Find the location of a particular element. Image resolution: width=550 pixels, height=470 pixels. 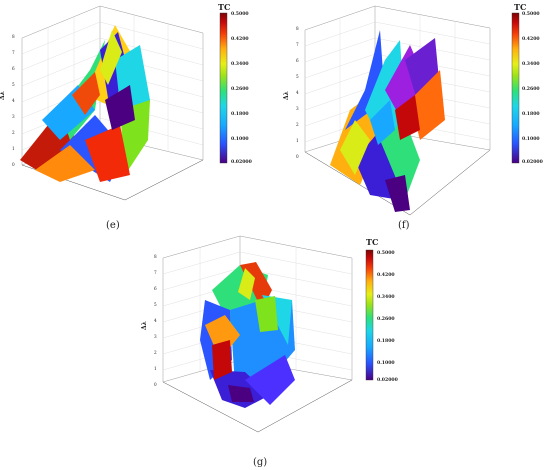

panel-label-f: (f) is located at coordinates (404, 225).